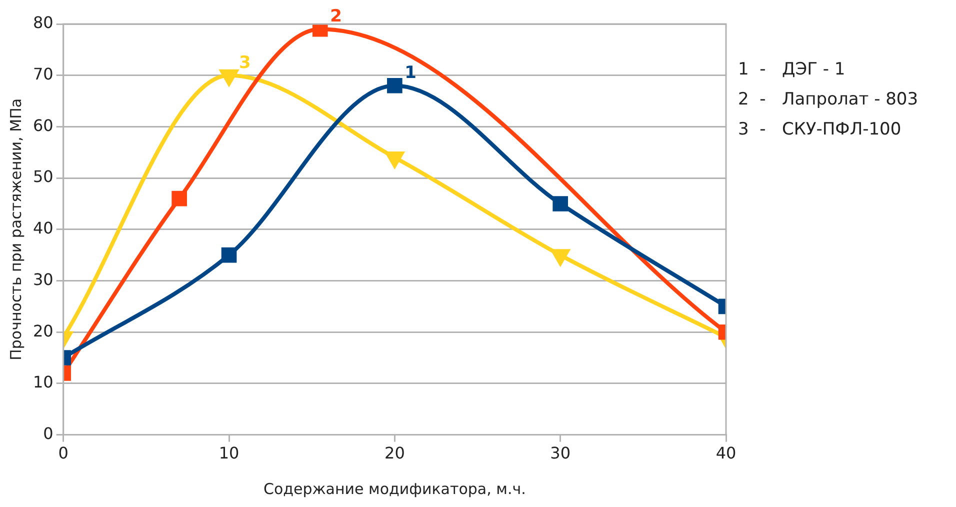 The image size is (956, 507). What do you see at coordinates (43, 74) in the screenshot?
I see `y-tick-label: 70` at bounding box center [43, 74].